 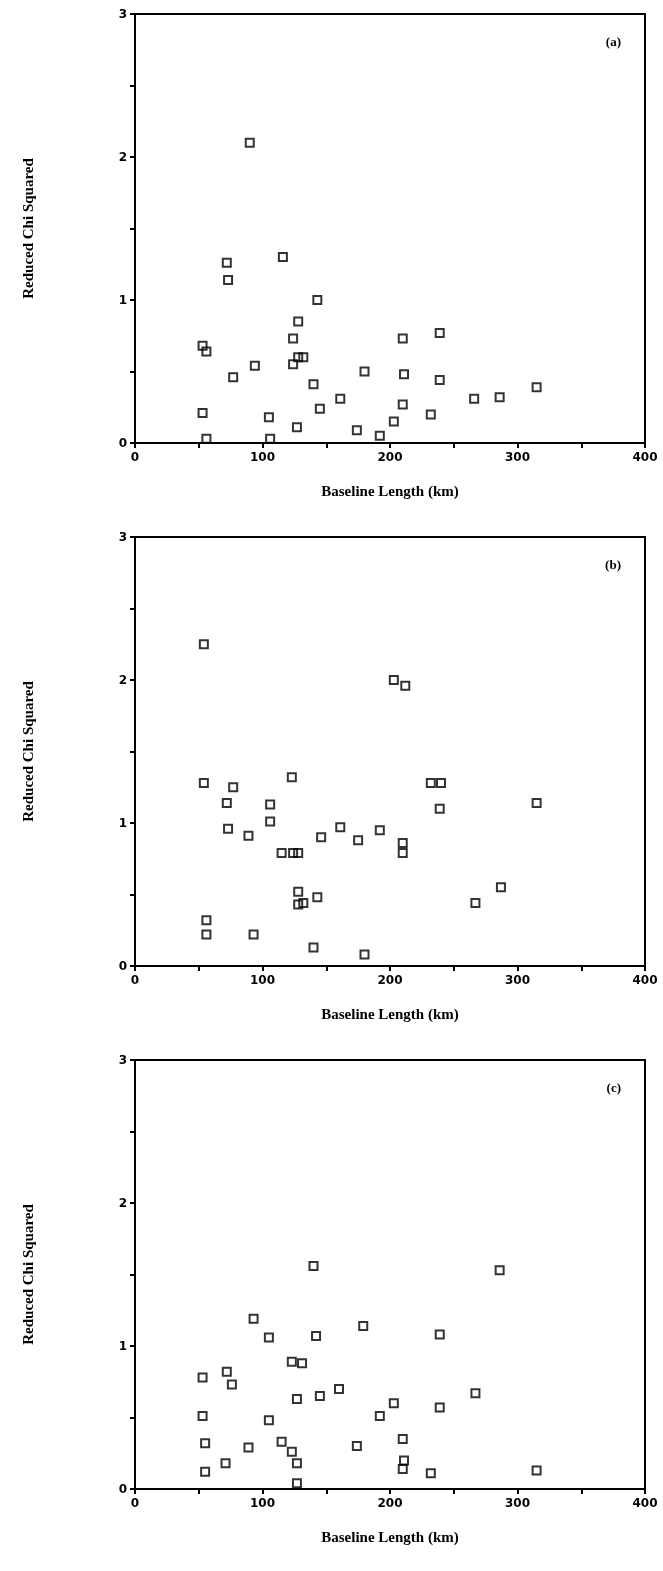 What do you see at coordinates (613, 41) in the screenshot?
I see `annotation: (a)` at bounding box center [613, 41].